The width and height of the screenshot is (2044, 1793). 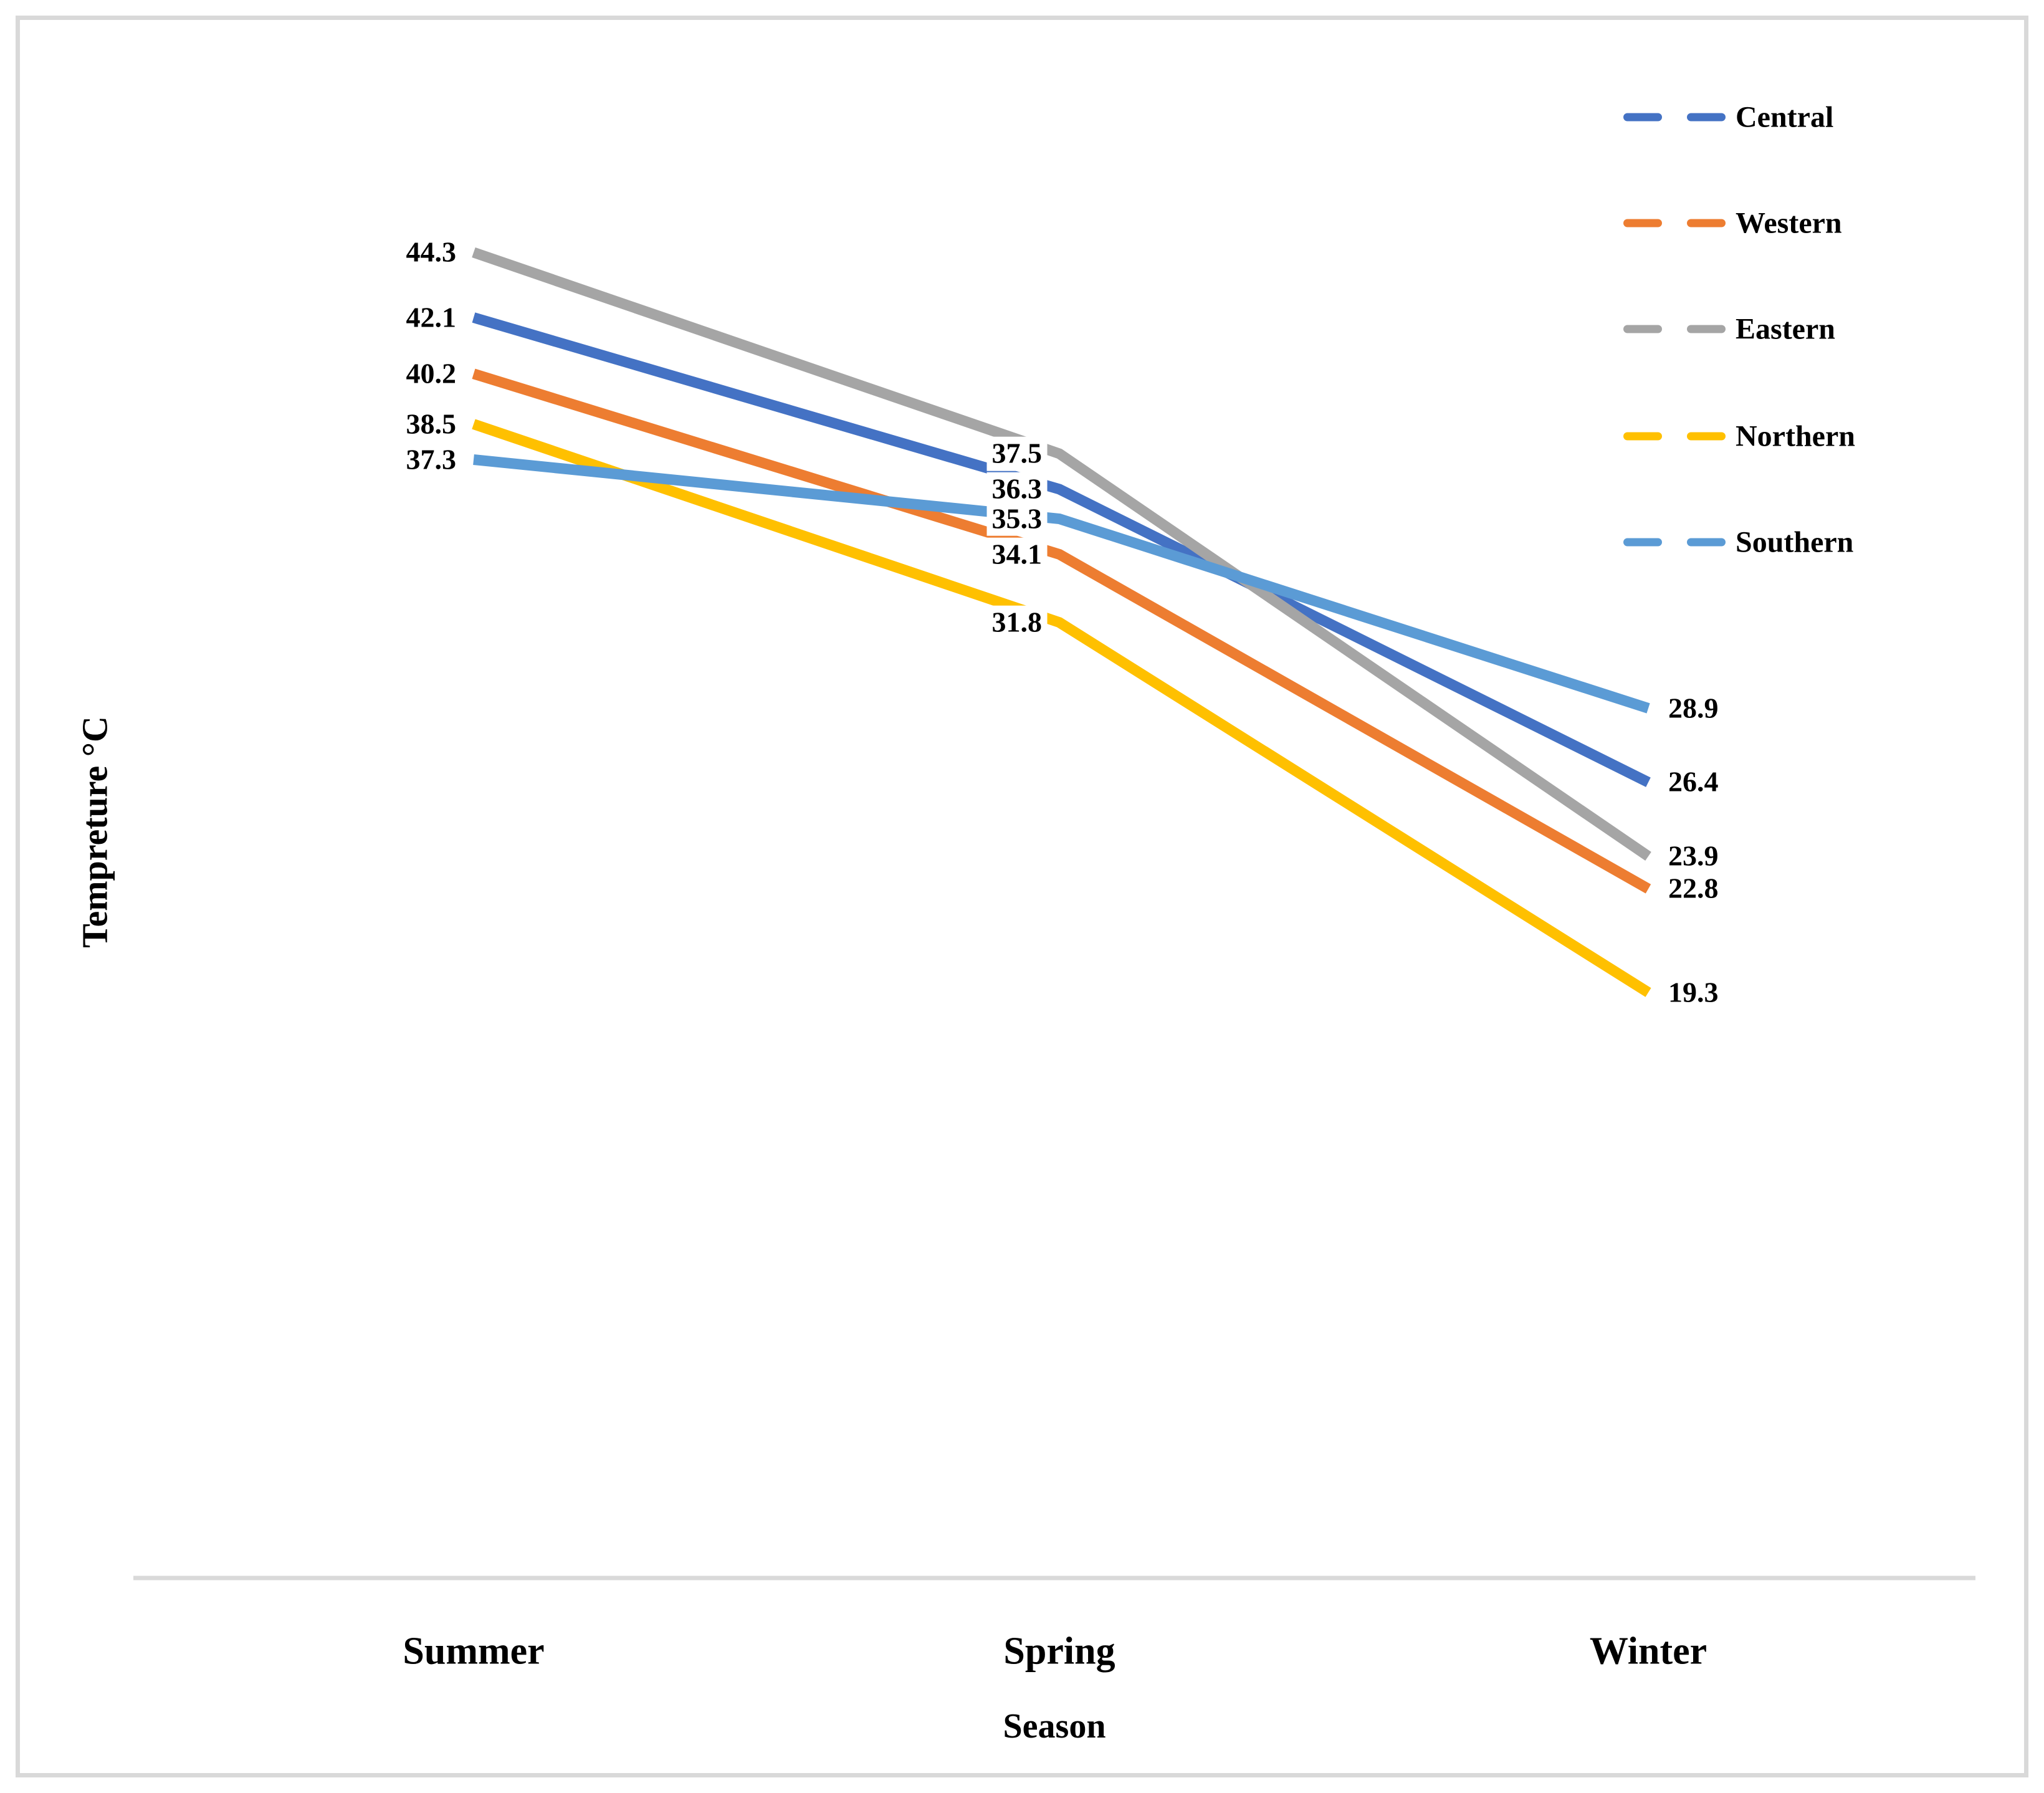 I want to click on category-label-winter: Winter, so click(x=1648, y=1652).